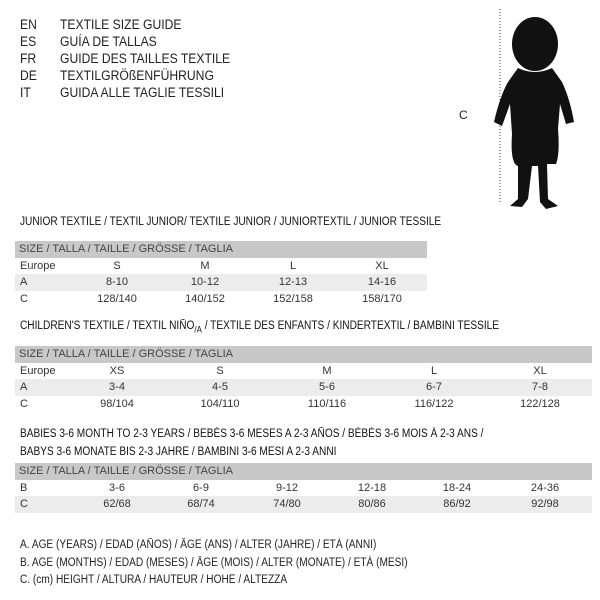 The image size is (600, 600). I want to click on height-measure-label: C, so click(463, 115).